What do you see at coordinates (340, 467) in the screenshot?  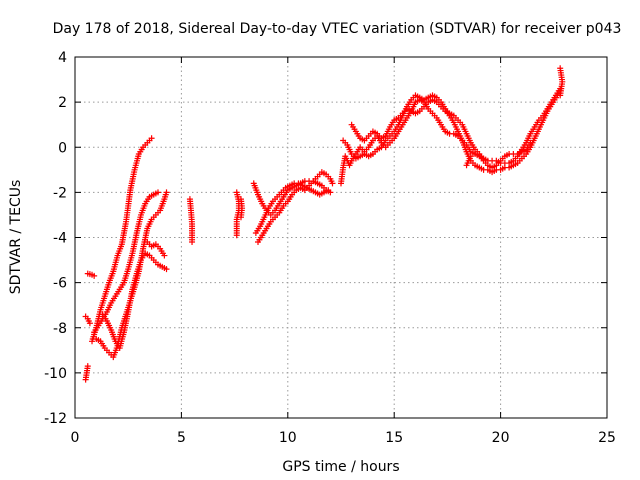 I see `x-axis-label: GPS time / hours` at bounding box center [340, 467].